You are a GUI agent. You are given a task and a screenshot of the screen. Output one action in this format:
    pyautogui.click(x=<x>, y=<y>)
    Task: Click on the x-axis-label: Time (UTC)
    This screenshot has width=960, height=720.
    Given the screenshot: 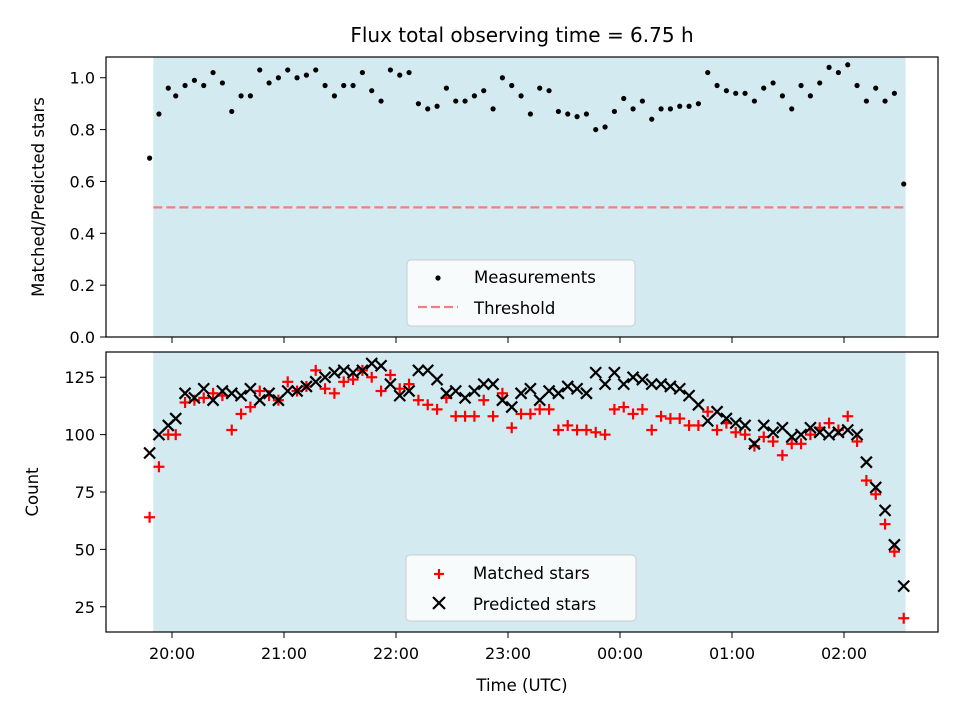 What is the action you would take?
    pyautogui.click(x=521, y=685)
    